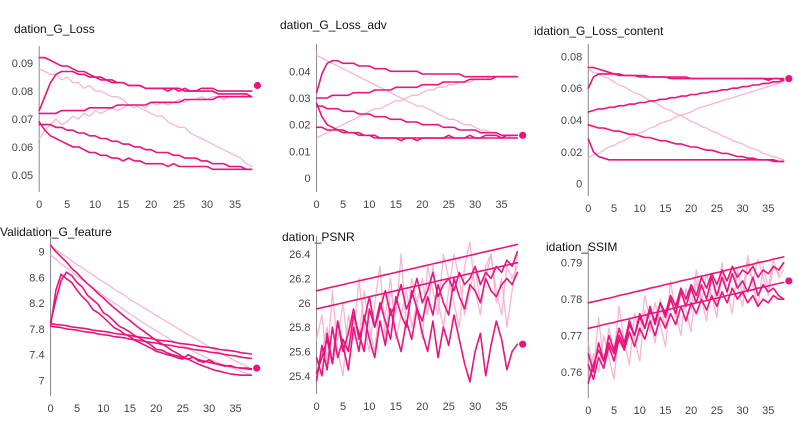 This screenshot has width=799, height=446. I want to click on y-tick-label: 9, so click(41, 253).